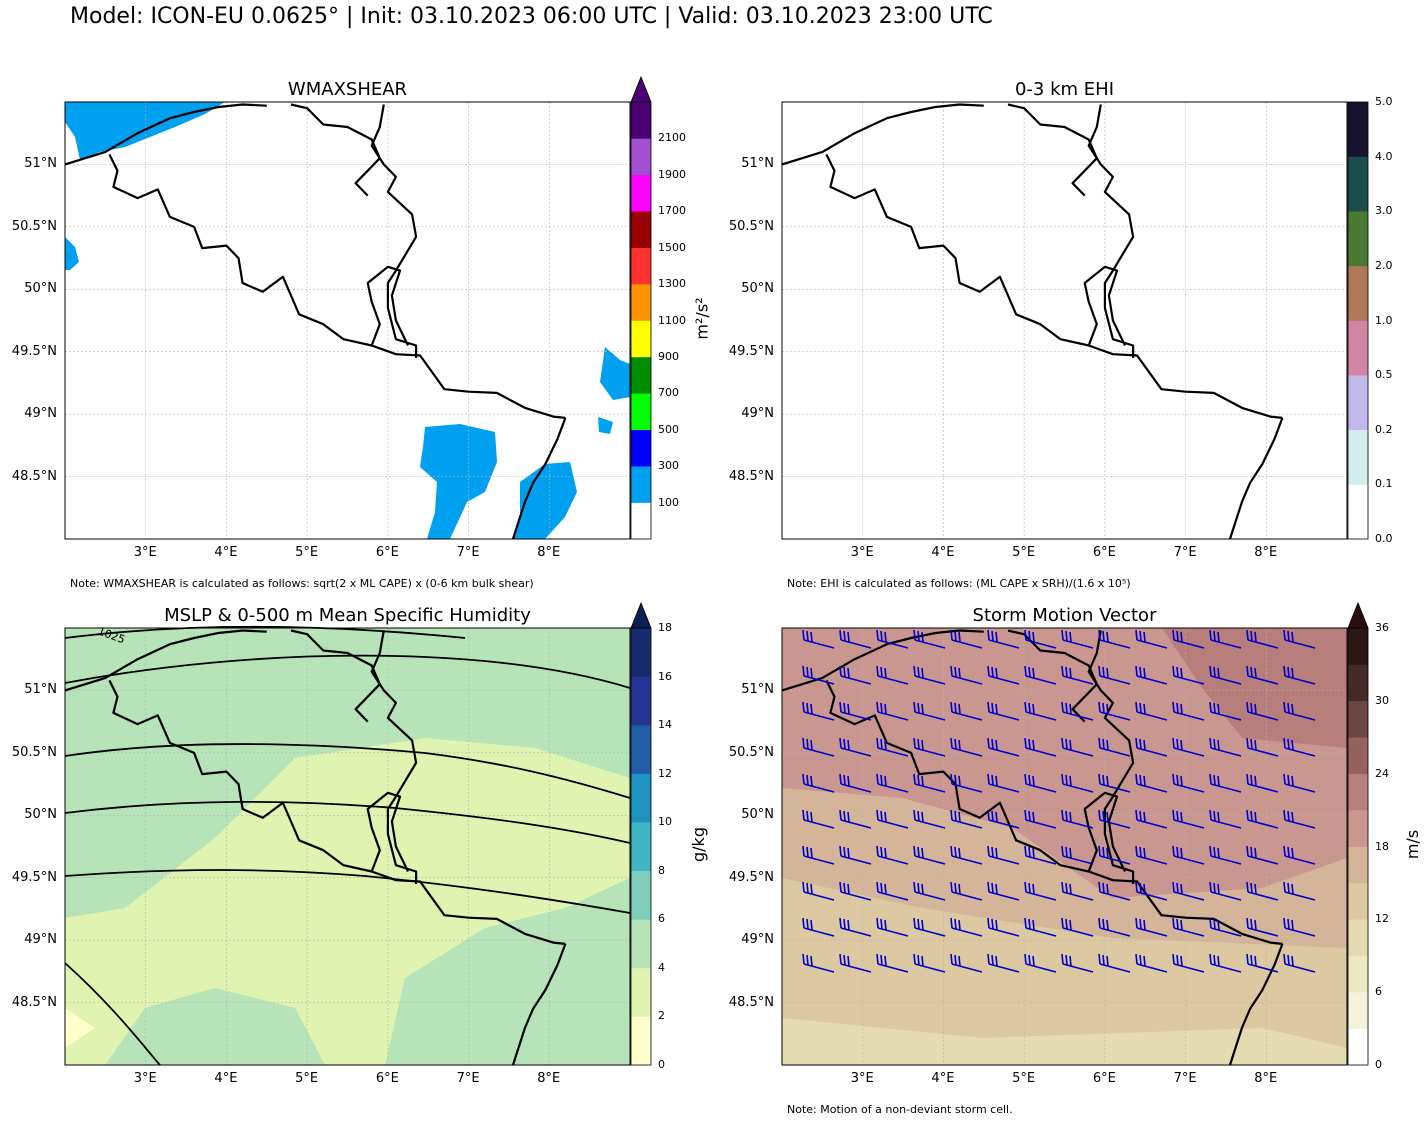 Image resolution: width=1424 pixels, height=1121 pixels. I want to click on colorbar, so click(1358, 833).